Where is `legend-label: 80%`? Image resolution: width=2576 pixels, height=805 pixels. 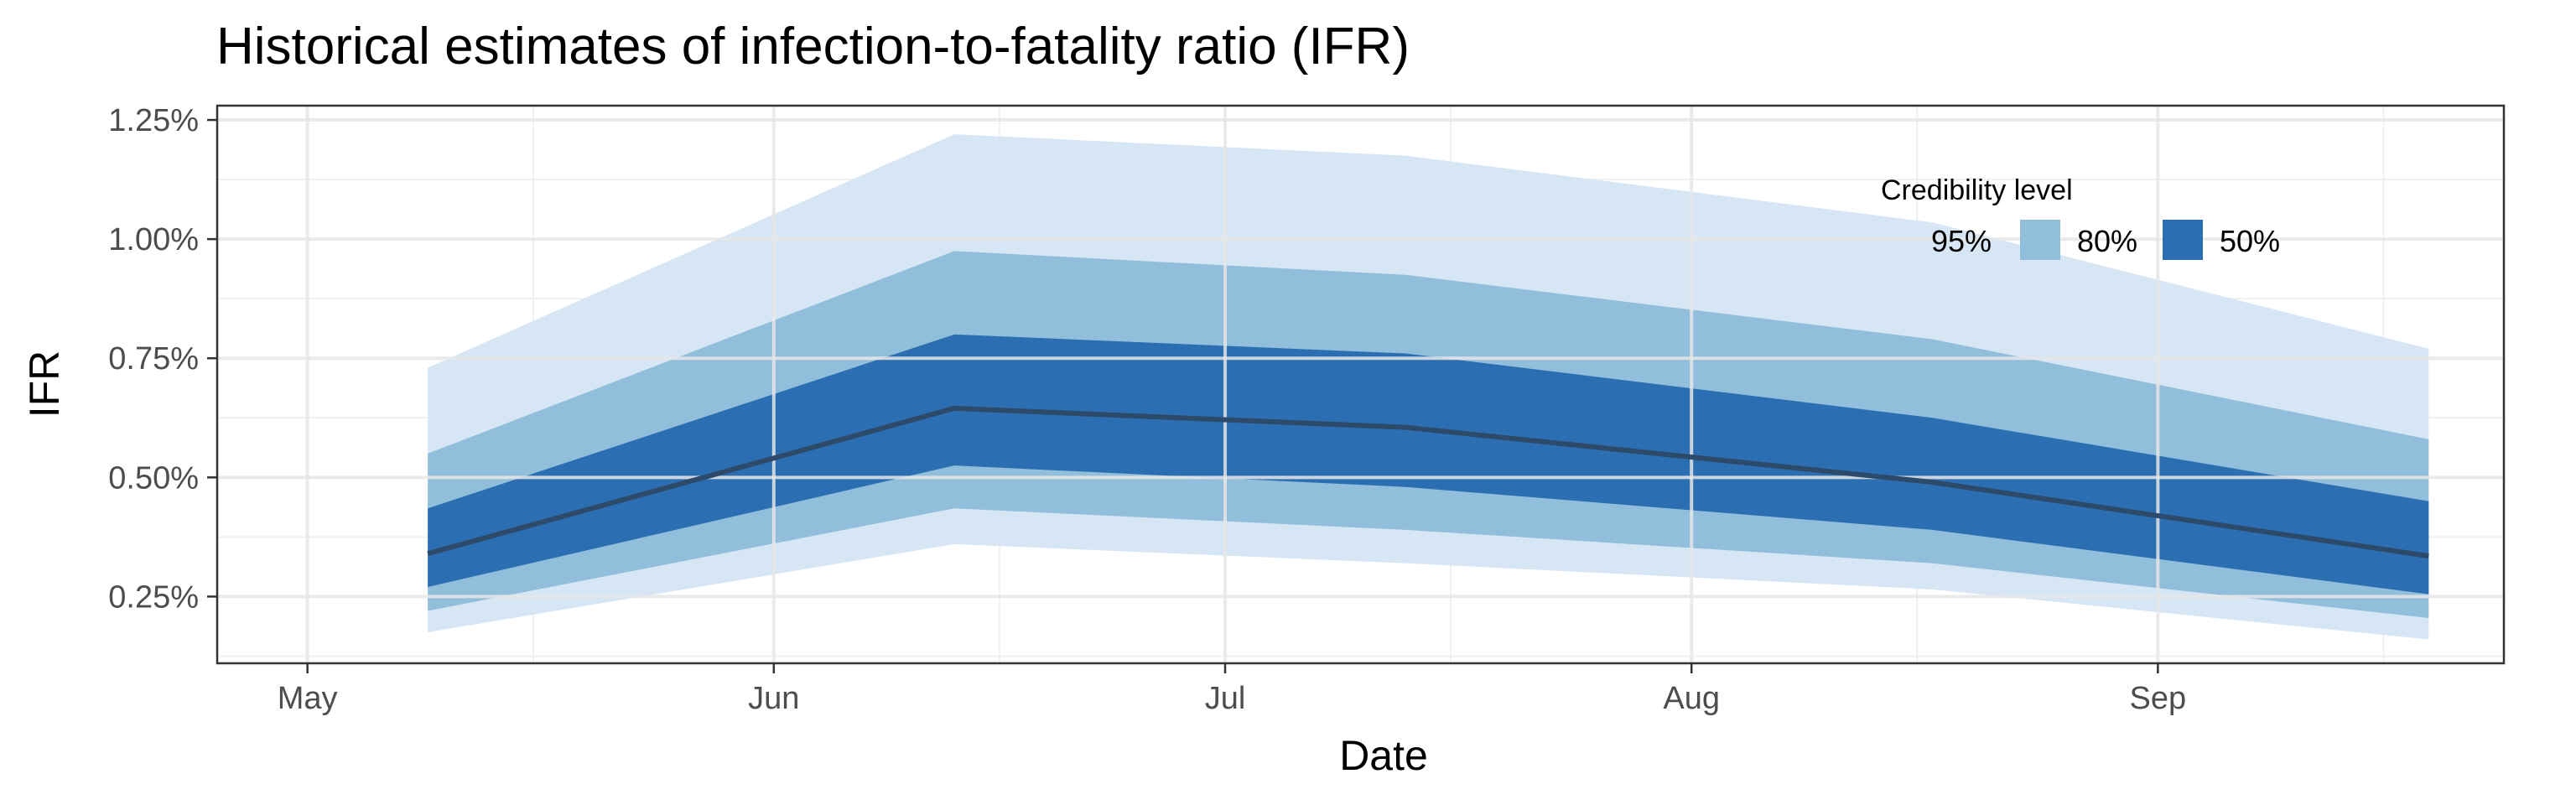
legend-label: 80% is located at coordinates (2107, 241).